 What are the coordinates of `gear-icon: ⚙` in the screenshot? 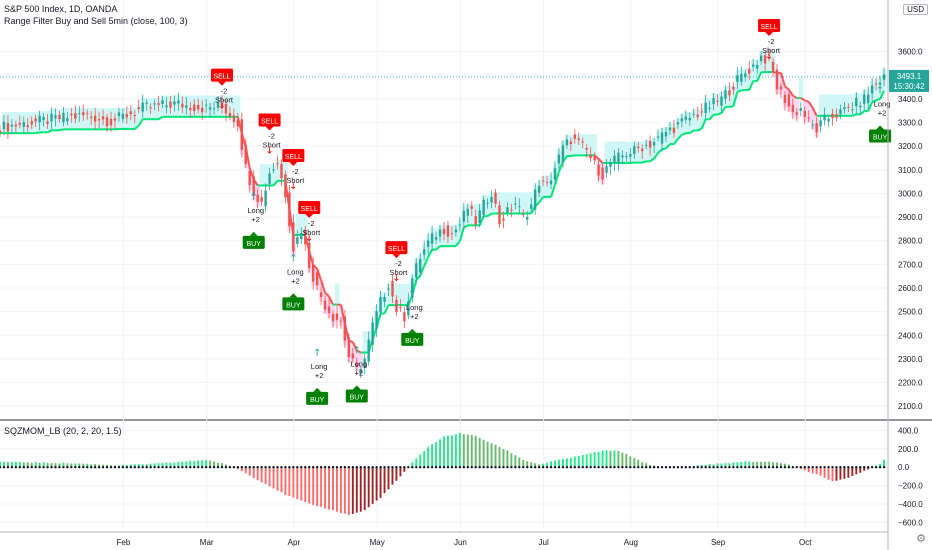 It's located at (921, 539).